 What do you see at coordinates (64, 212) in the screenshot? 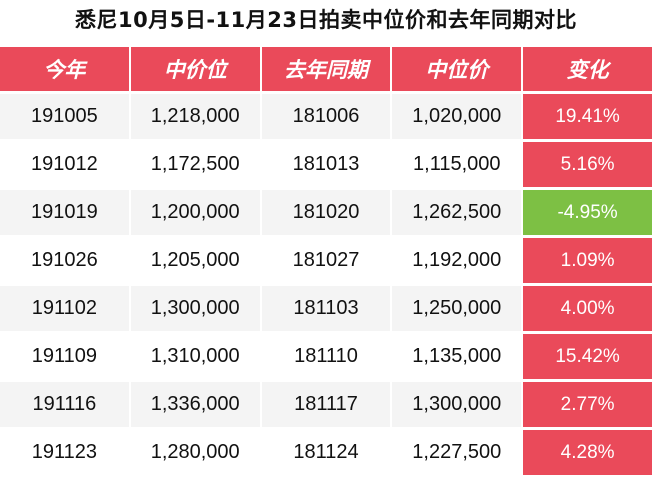
I see `cell-this-year: 191019` at bounding box center [64, 212].